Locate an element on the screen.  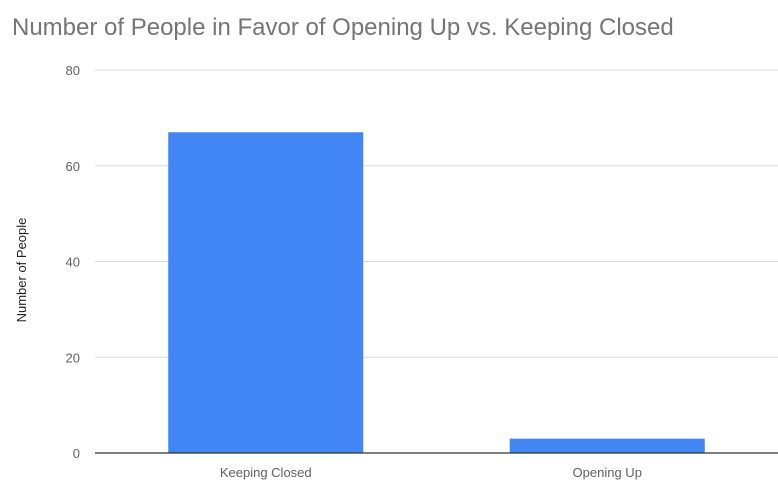
bar-opening-up is located at coordinates (607, 445).